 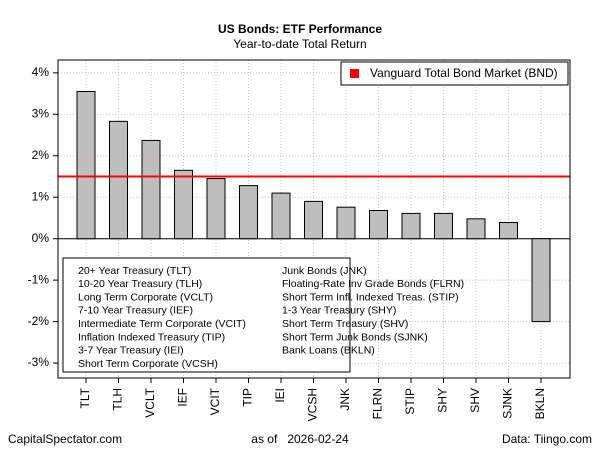 What do you see at coordinates (148, 364) in the screenshot?
I see `description: Short Term Corporate (VCSH)` at bounding box center [148, 364].